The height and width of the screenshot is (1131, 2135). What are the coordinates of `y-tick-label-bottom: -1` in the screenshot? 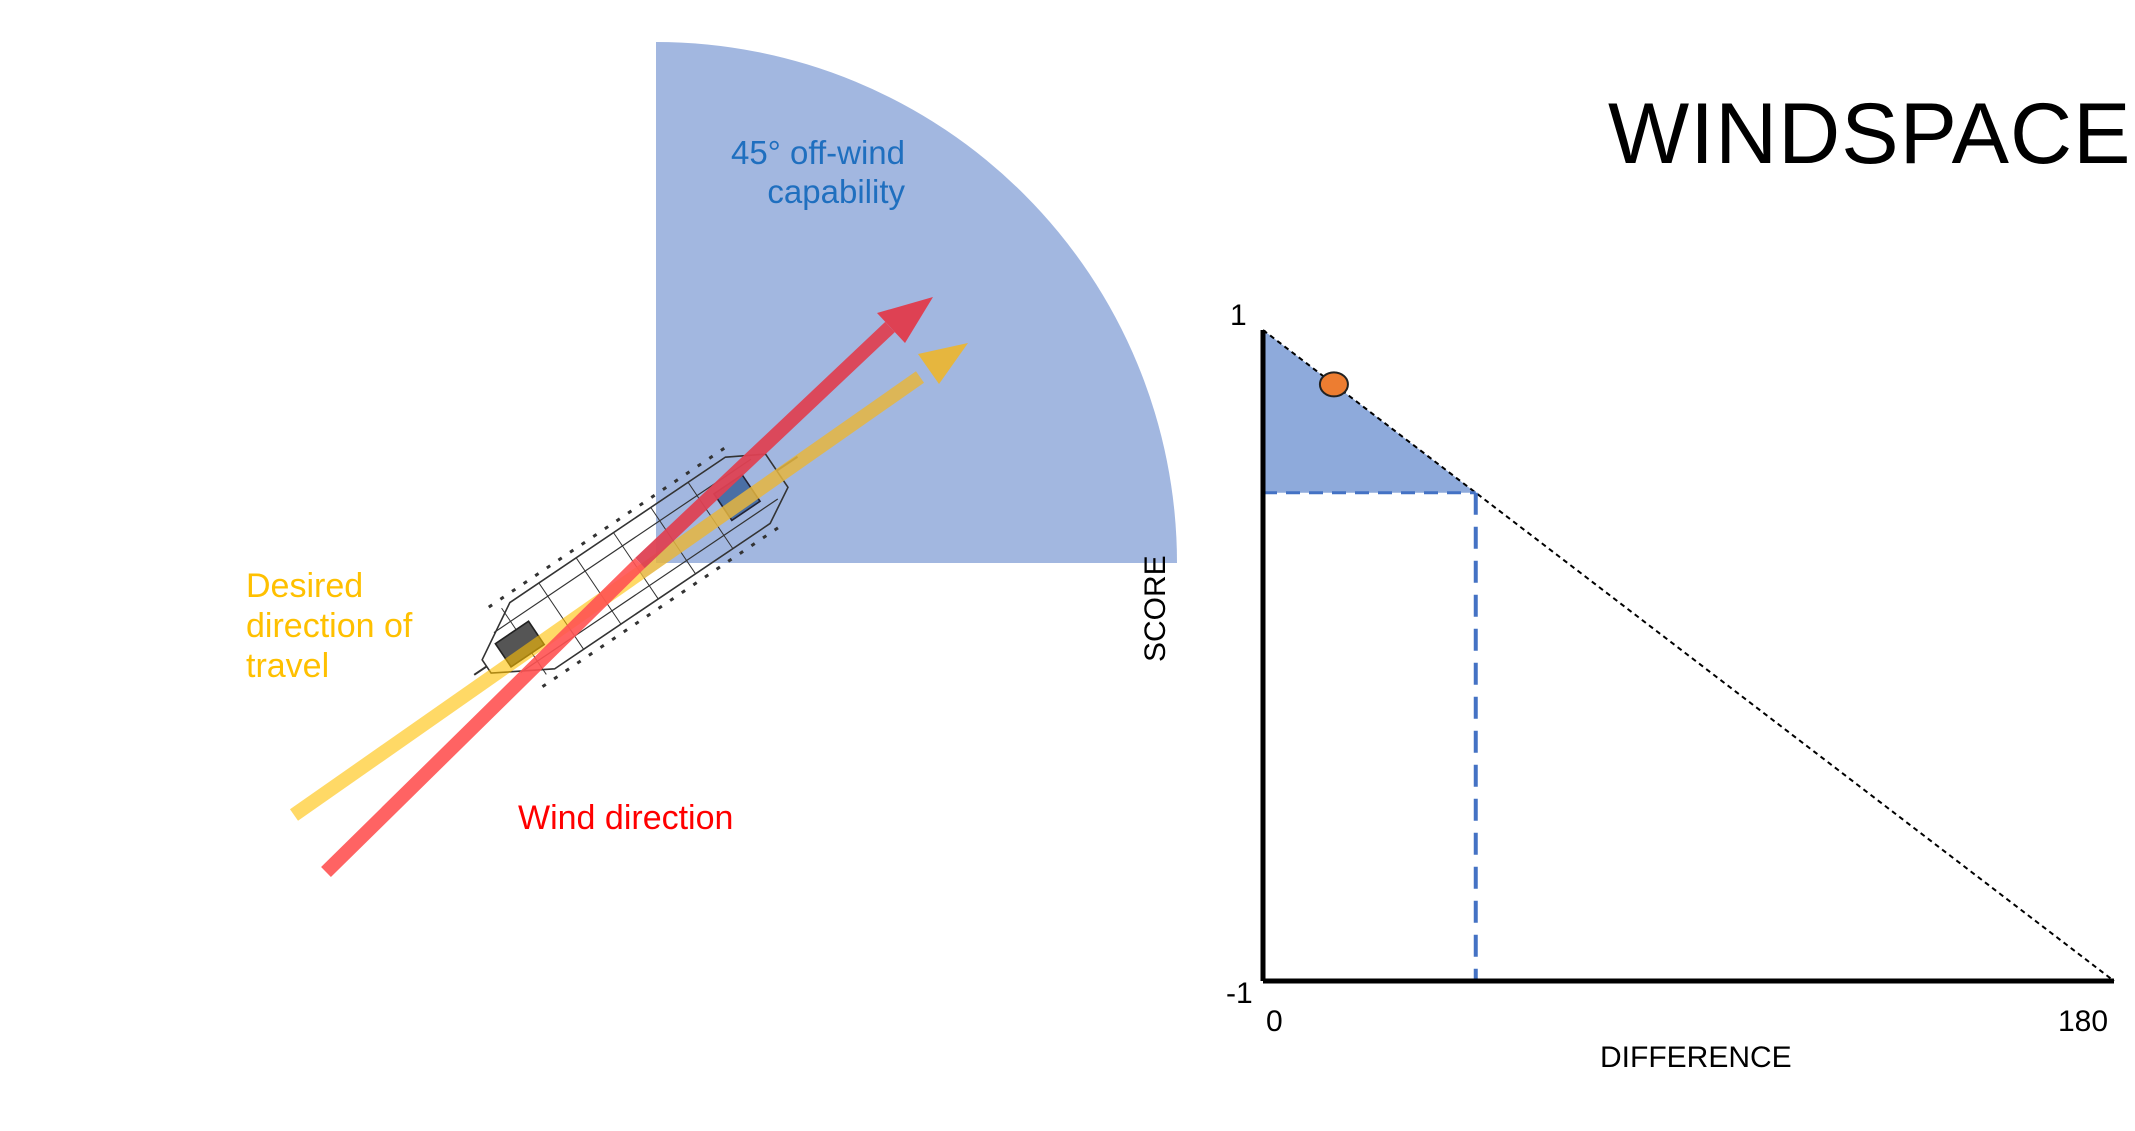 It's located at (1239, 993).